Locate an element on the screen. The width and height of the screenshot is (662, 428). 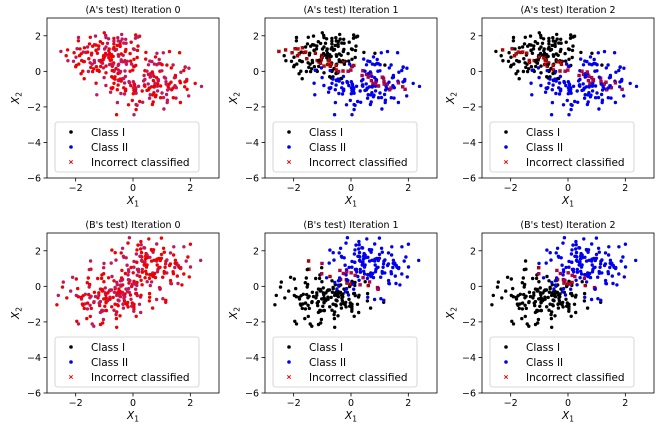
data-points is located at coordinates (566, 74).